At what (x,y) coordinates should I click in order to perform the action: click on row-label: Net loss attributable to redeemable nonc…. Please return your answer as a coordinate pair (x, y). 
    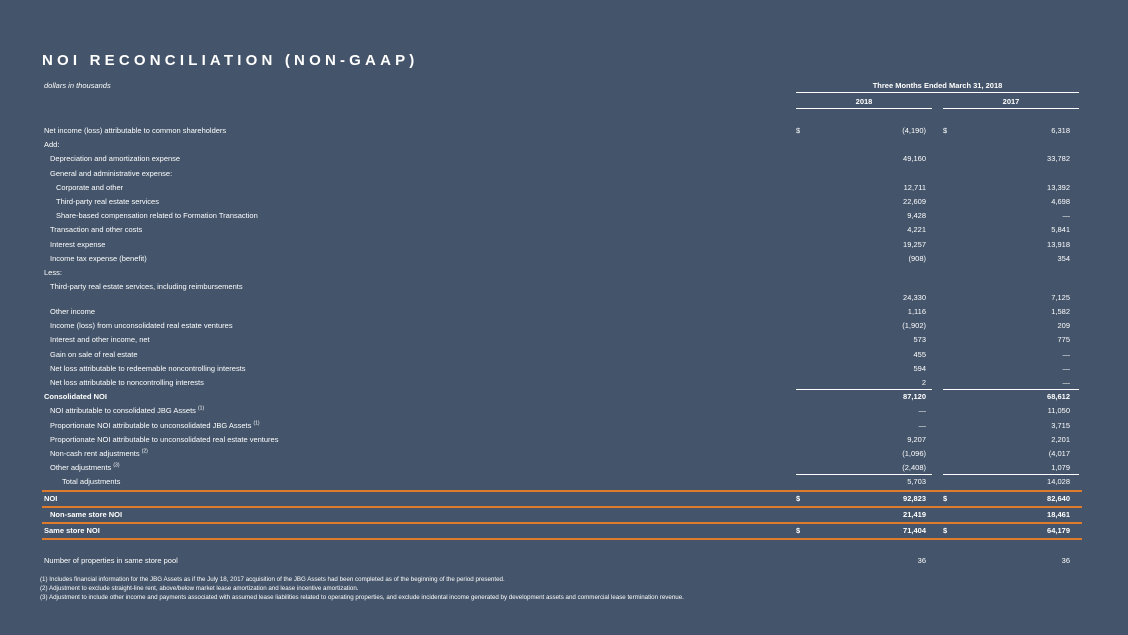
    Looking at the image, I should click on (148, 368).